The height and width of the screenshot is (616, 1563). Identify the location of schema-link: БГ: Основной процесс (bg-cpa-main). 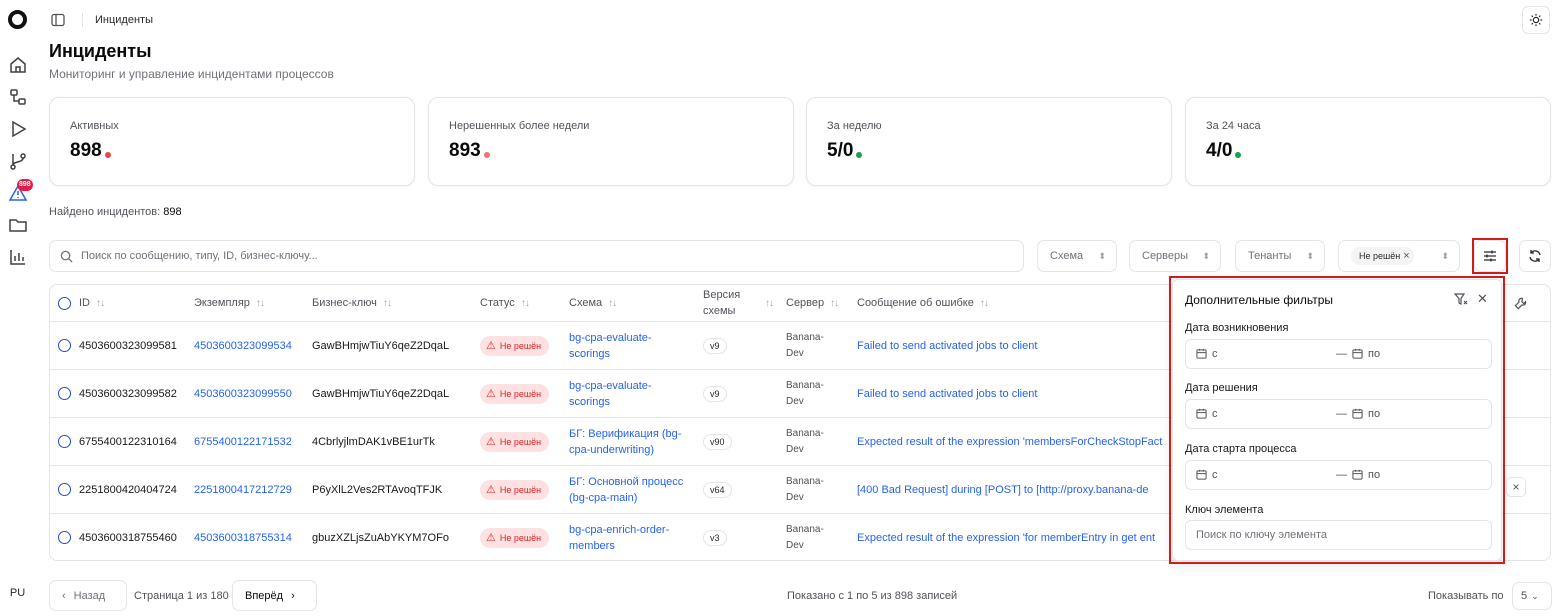
(626, 489).